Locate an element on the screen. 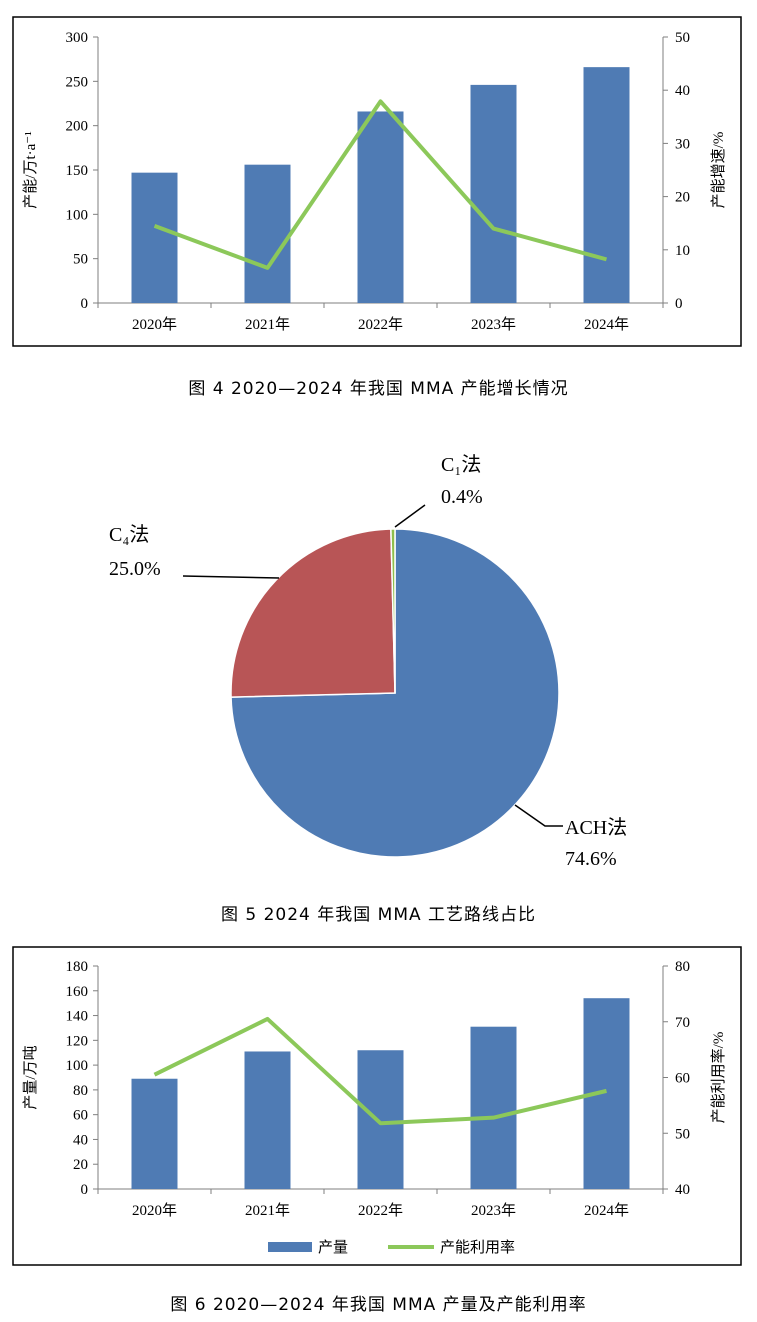 The image size is (757, 1322). right-tick-label: 10 is located at coordinates (682, 251).